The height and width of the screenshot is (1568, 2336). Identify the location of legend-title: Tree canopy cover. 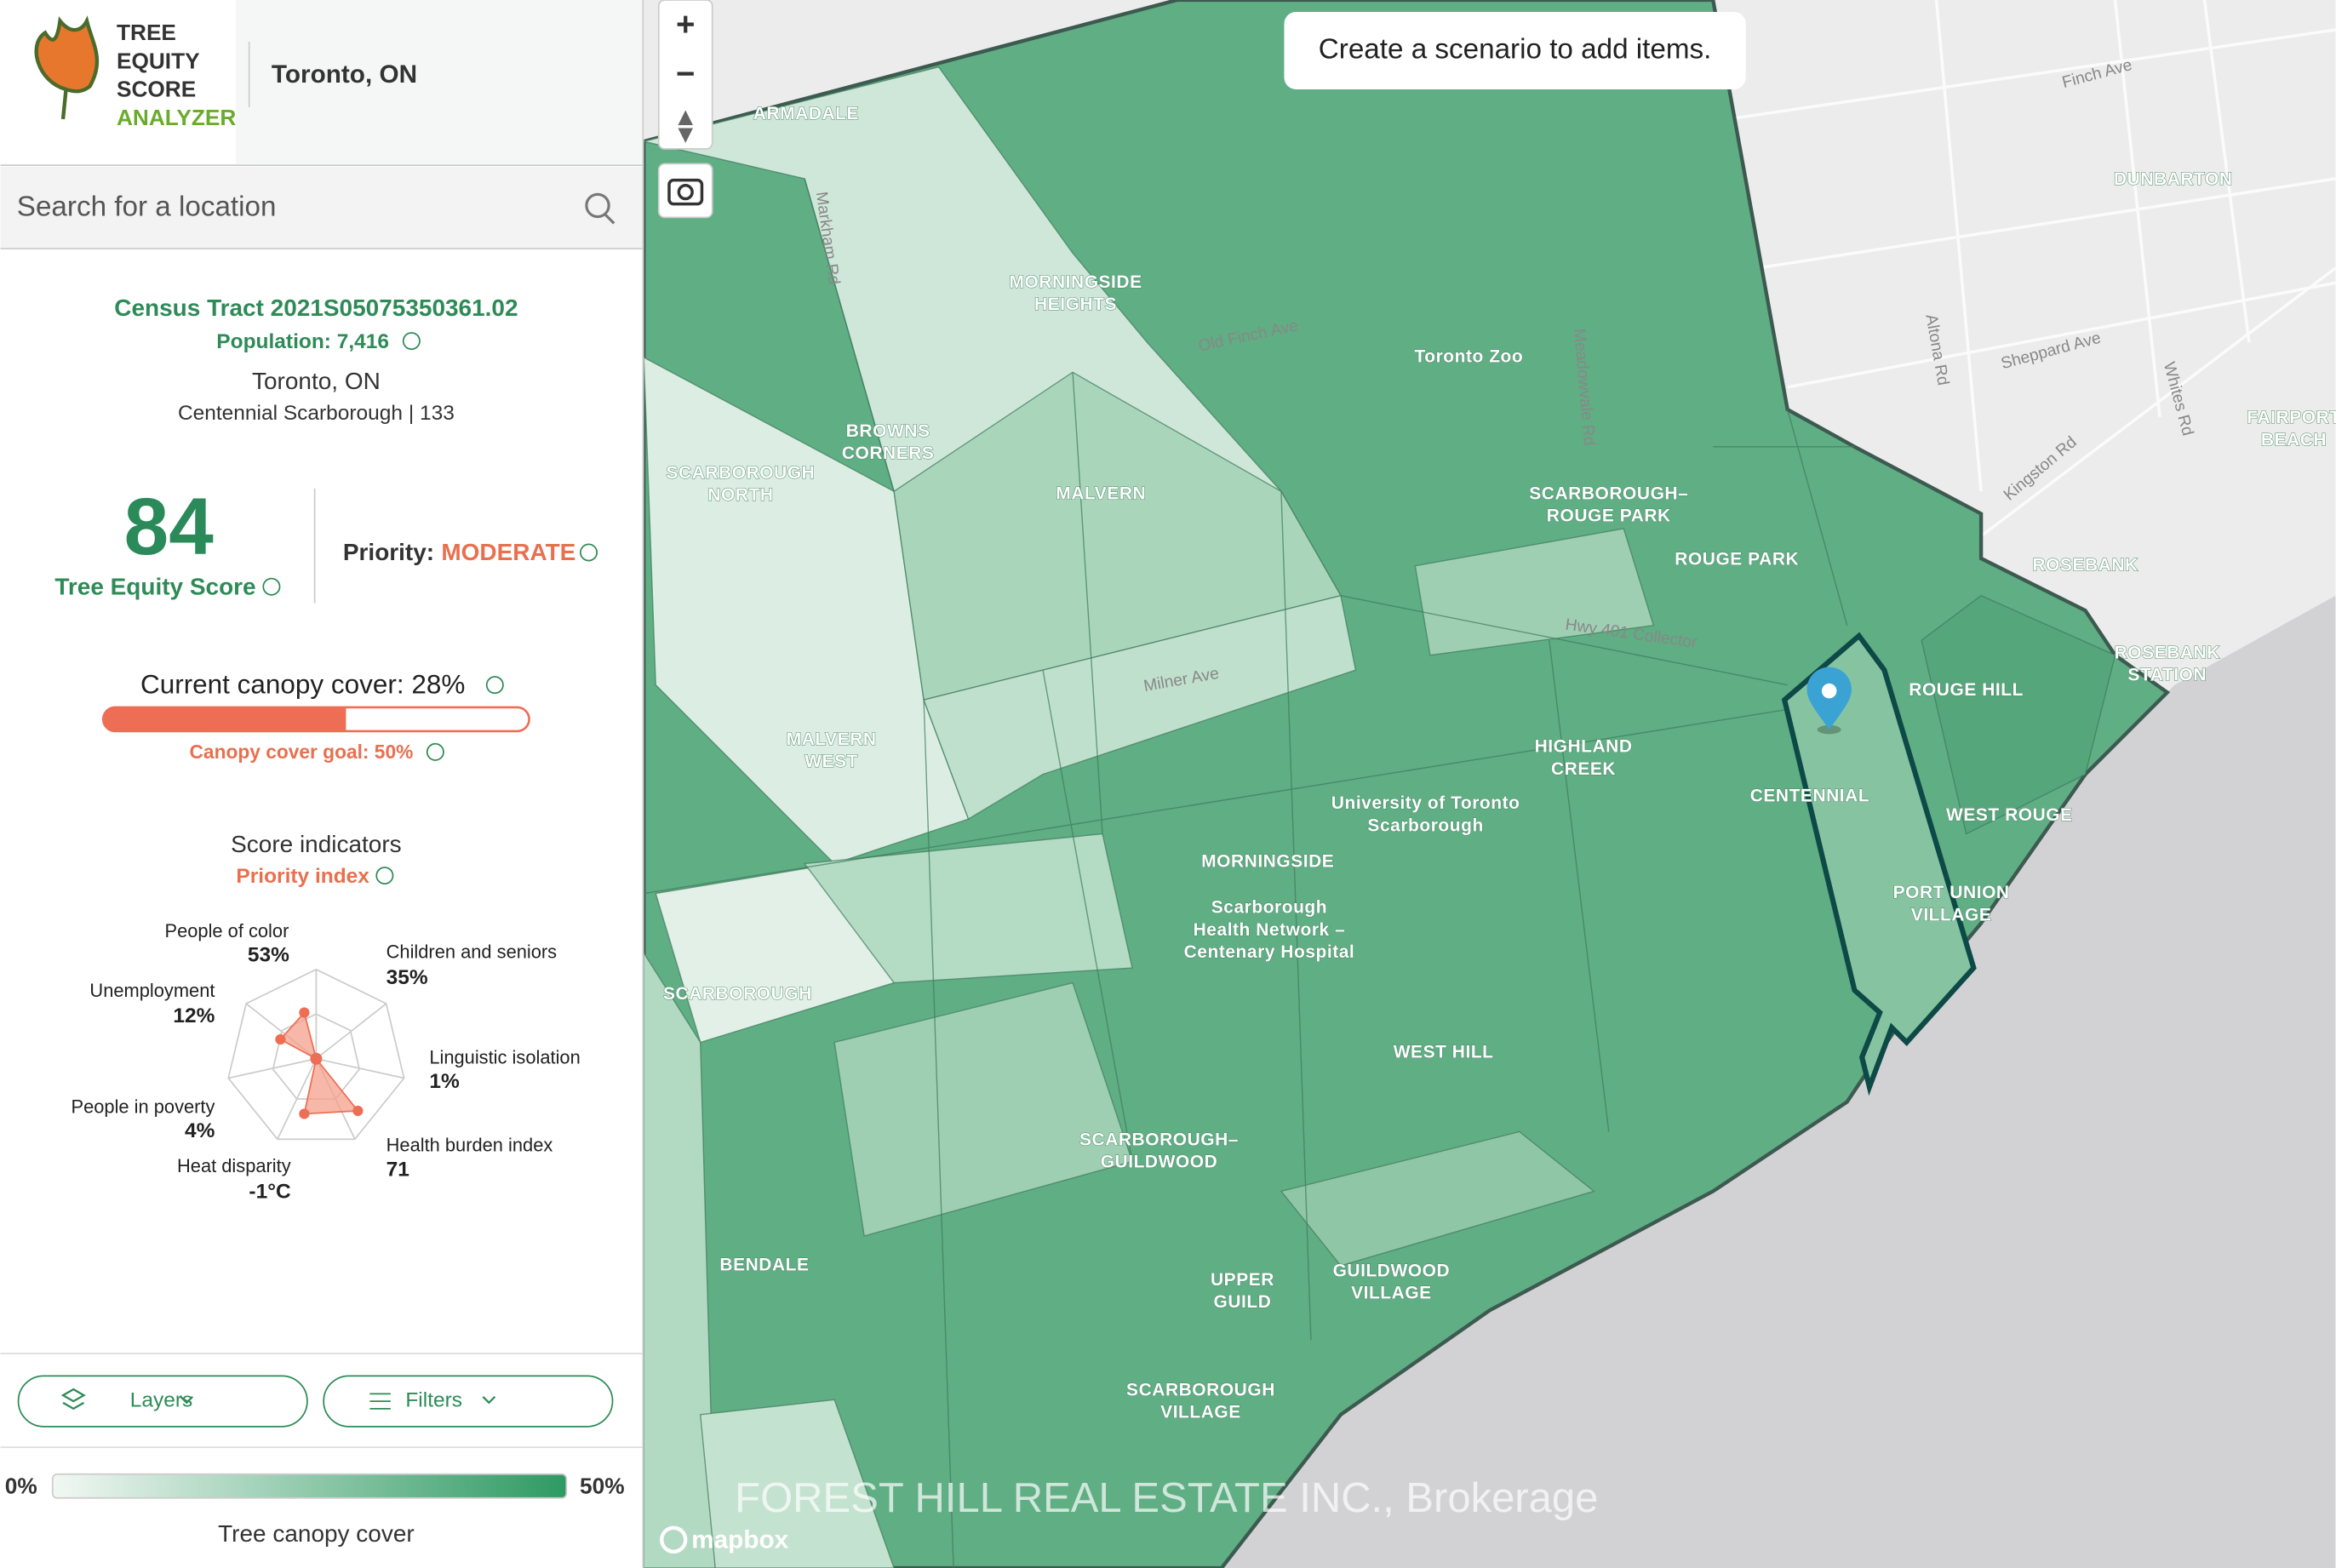
(316, 1533).